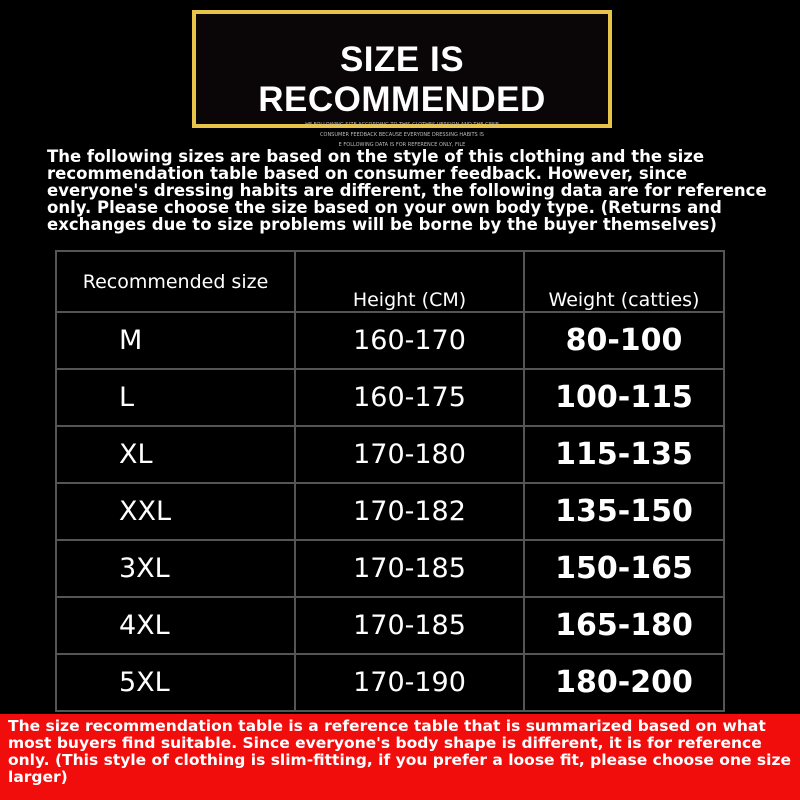 This screenshot has width=800, height=800. I want to click on table-row: 3XL 170-185 150-165, so click(390, 568).